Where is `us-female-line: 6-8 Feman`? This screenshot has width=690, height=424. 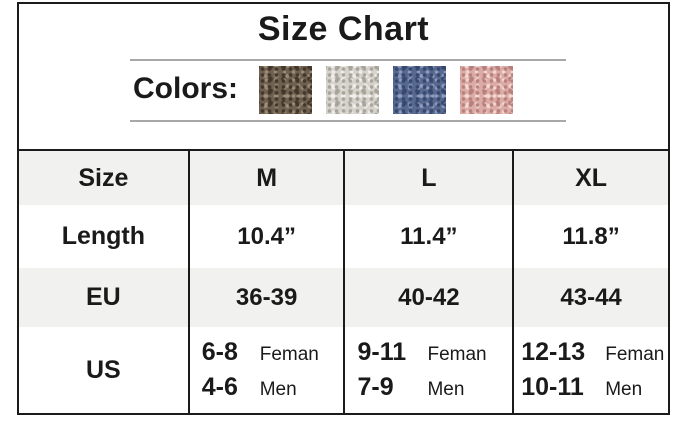 us-female-line: 6-8 Feman is located at coordinates (260, 352).